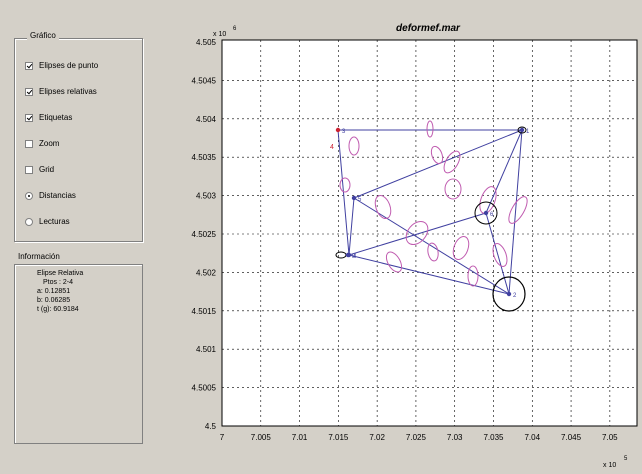 The width and height of the screenshot is (642, 474). Describe the element at coordinates (204, 80) in the screenshot. I see `y-tick-label: 4.5045` at that location.